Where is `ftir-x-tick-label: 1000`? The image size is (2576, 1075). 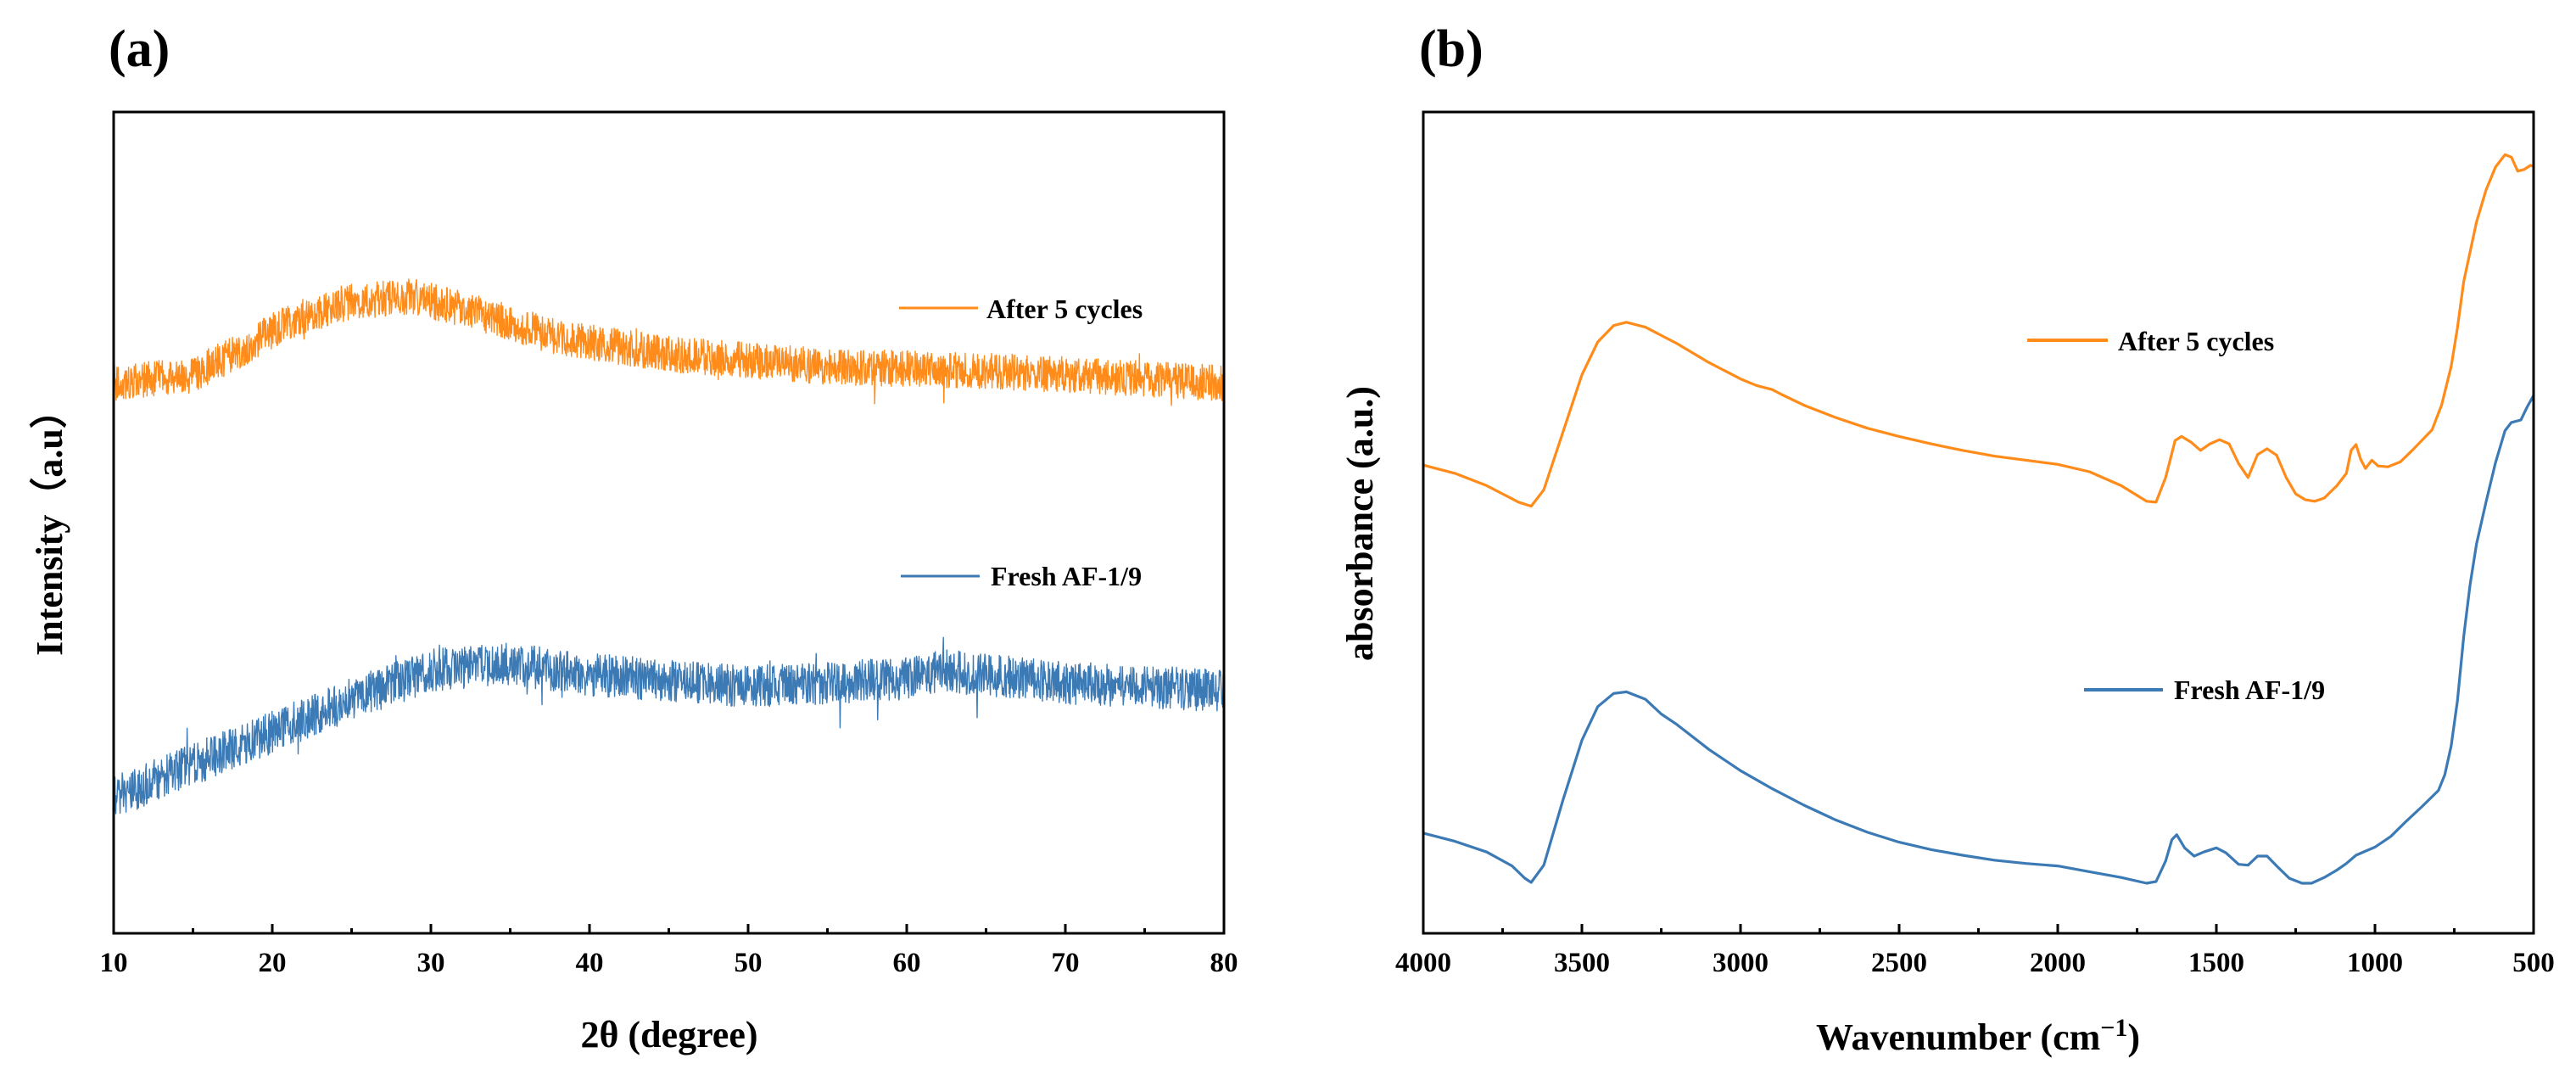
ftir-x-tick-label: 1000 is located at coordinates (2375, 963).